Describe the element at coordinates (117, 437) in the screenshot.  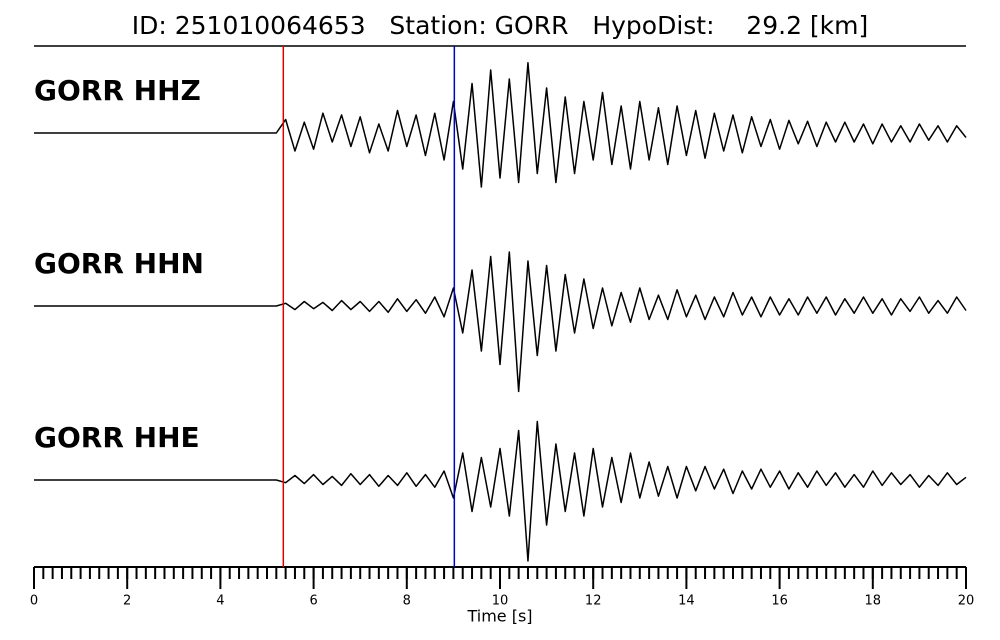
I see `trace-label: GORR HHE` at that location.